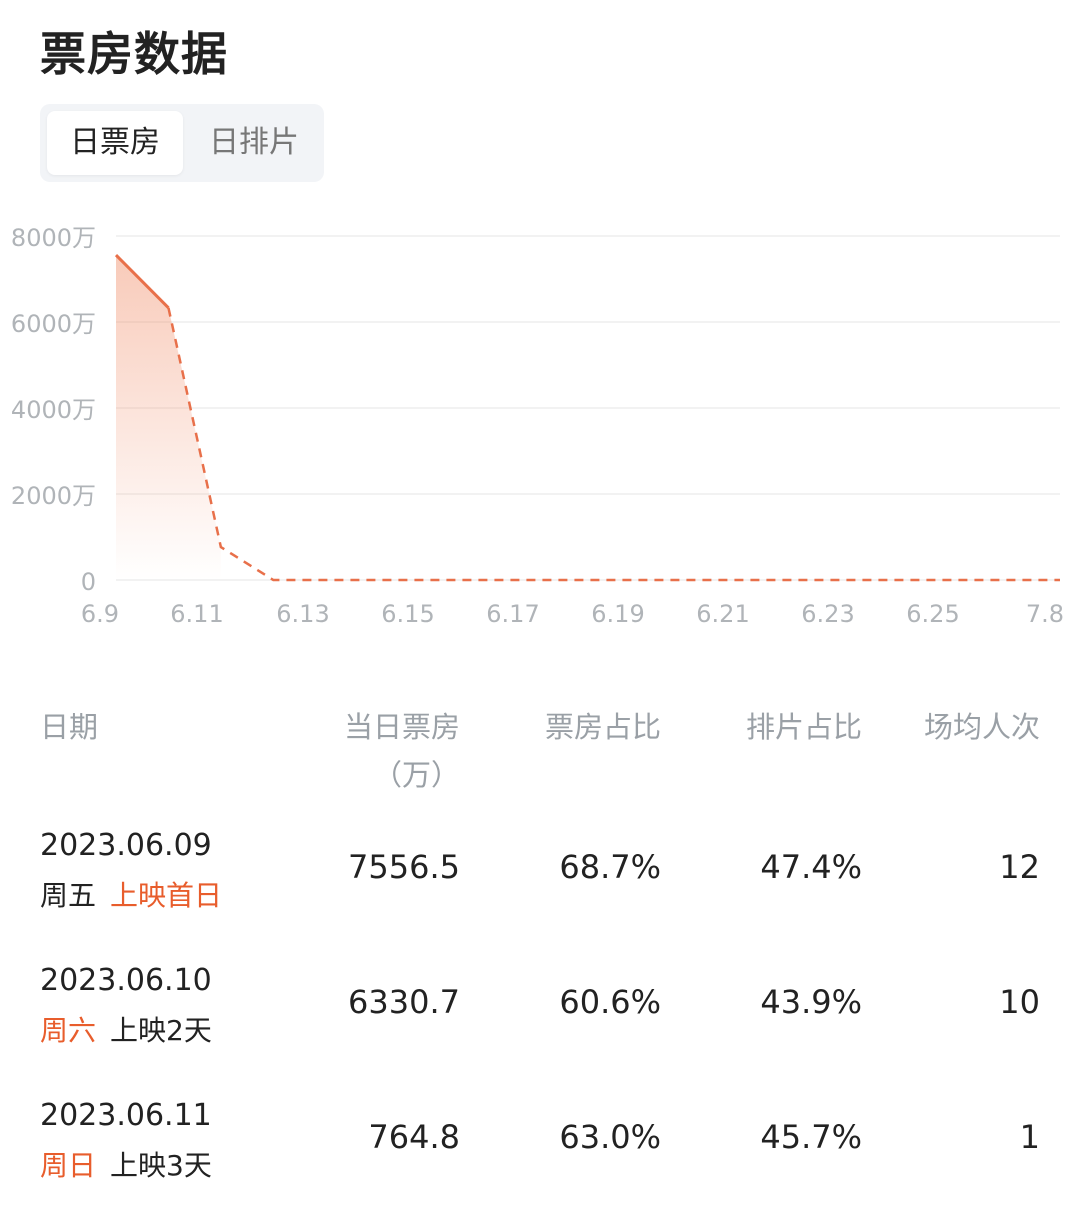 This screenshot has height=1218, width=1080. I want to click on row-sub: 周日上映3天, so click(126, 1164).